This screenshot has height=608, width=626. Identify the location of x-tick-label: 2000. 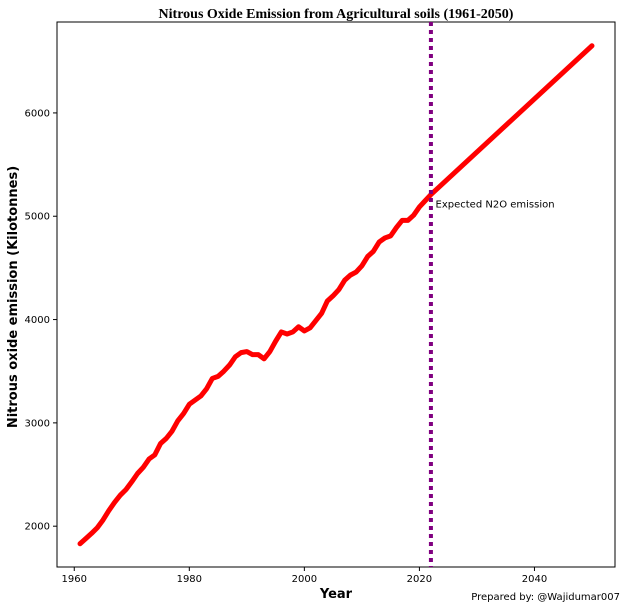
(304, 579).